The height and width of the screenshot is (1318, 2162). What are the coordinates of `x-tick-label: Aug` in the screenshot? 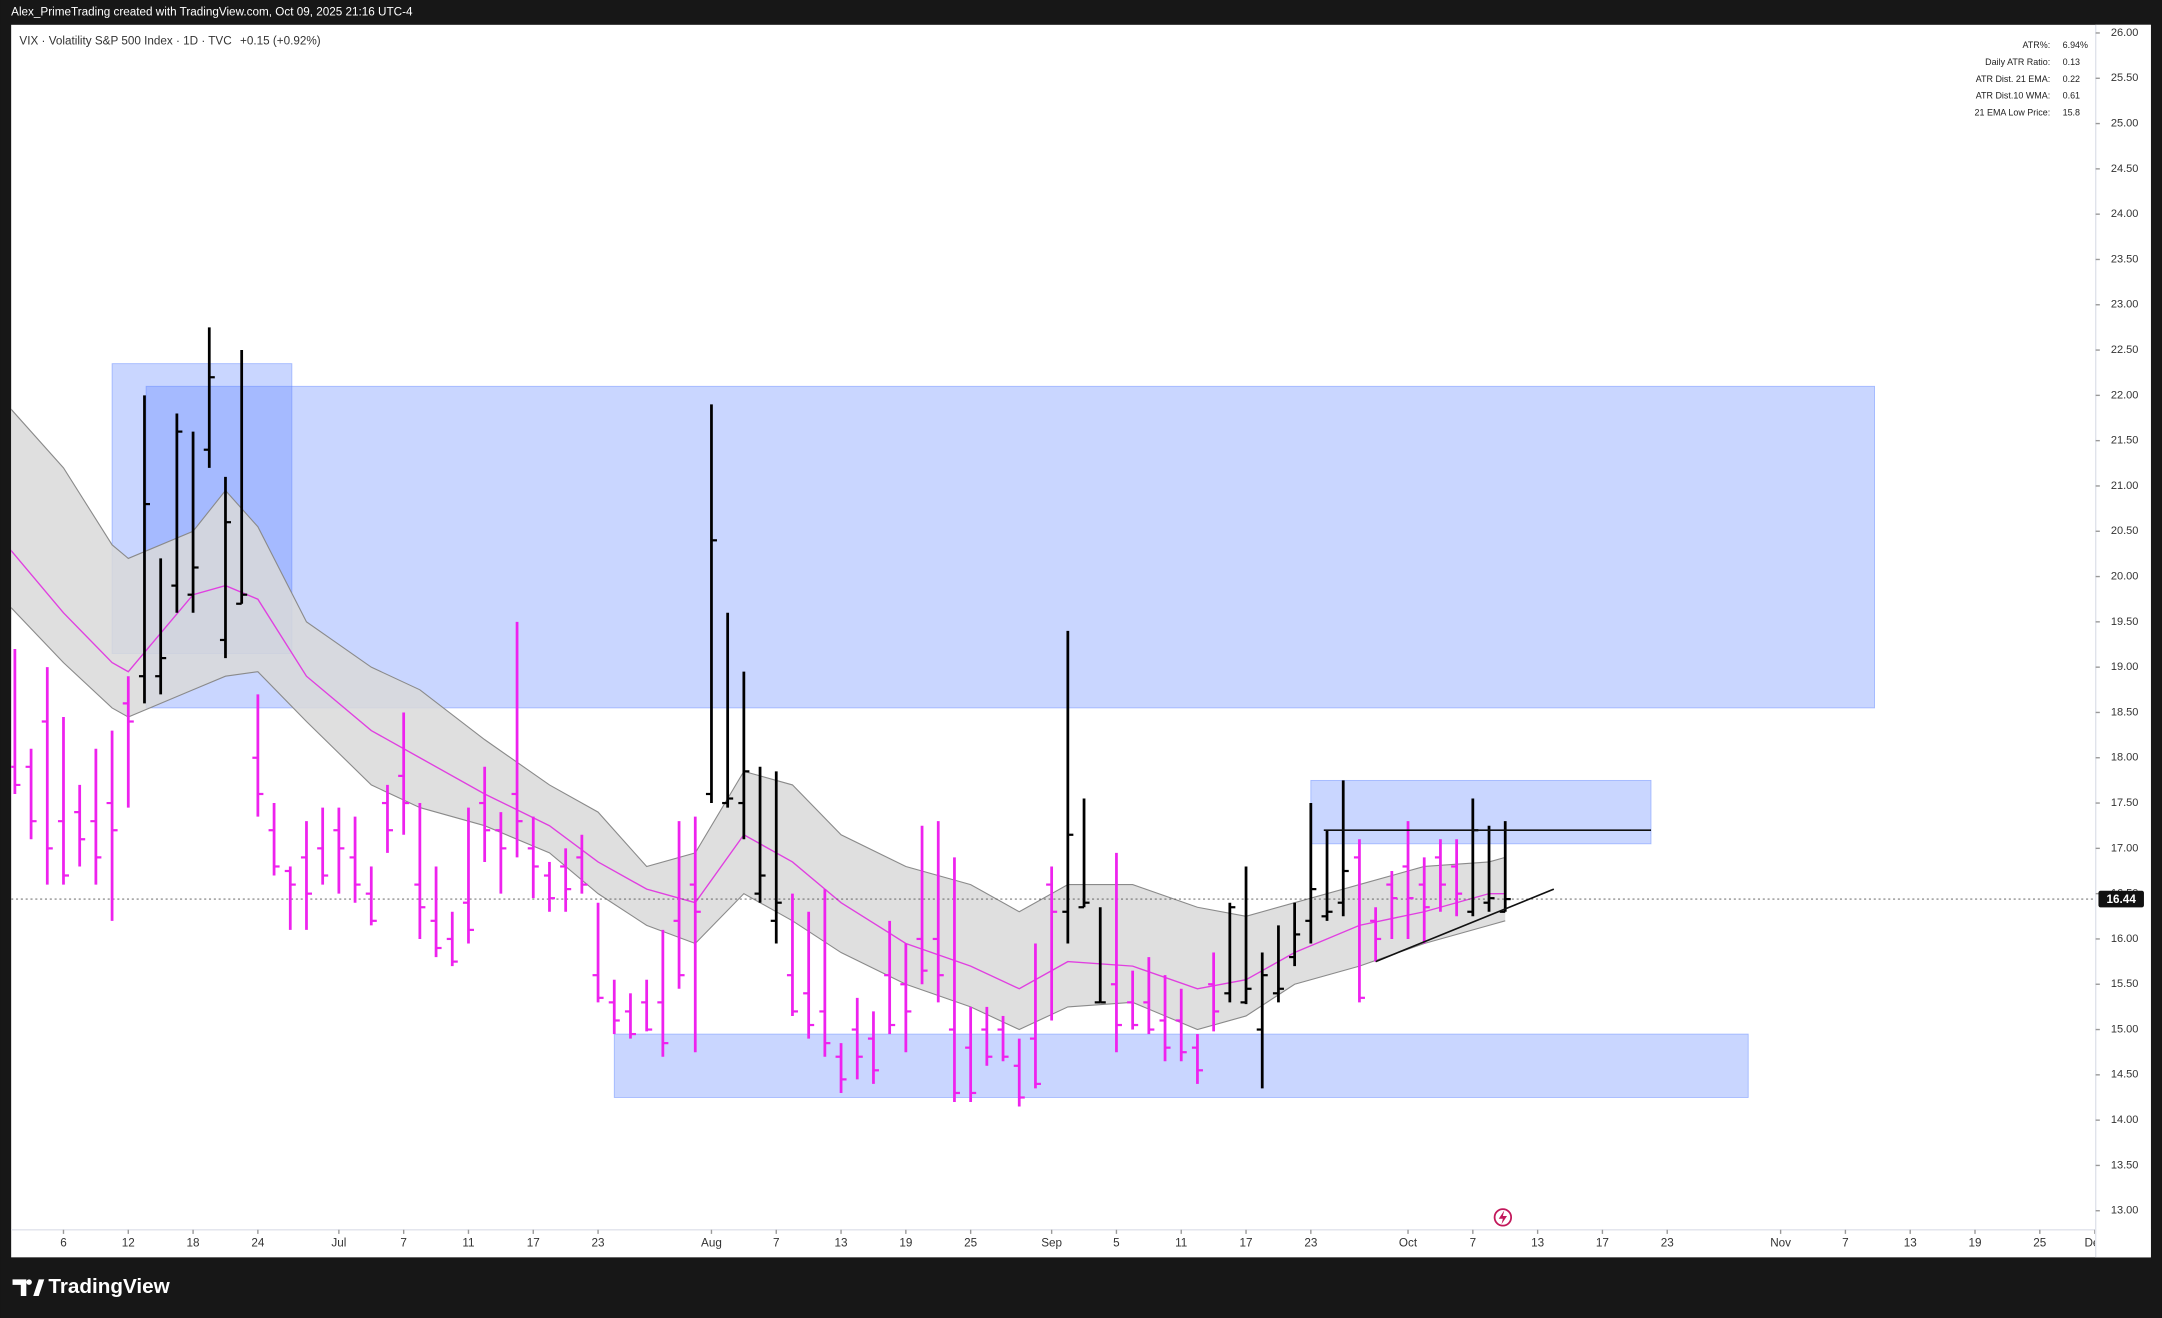 It's located at (711, 1243).